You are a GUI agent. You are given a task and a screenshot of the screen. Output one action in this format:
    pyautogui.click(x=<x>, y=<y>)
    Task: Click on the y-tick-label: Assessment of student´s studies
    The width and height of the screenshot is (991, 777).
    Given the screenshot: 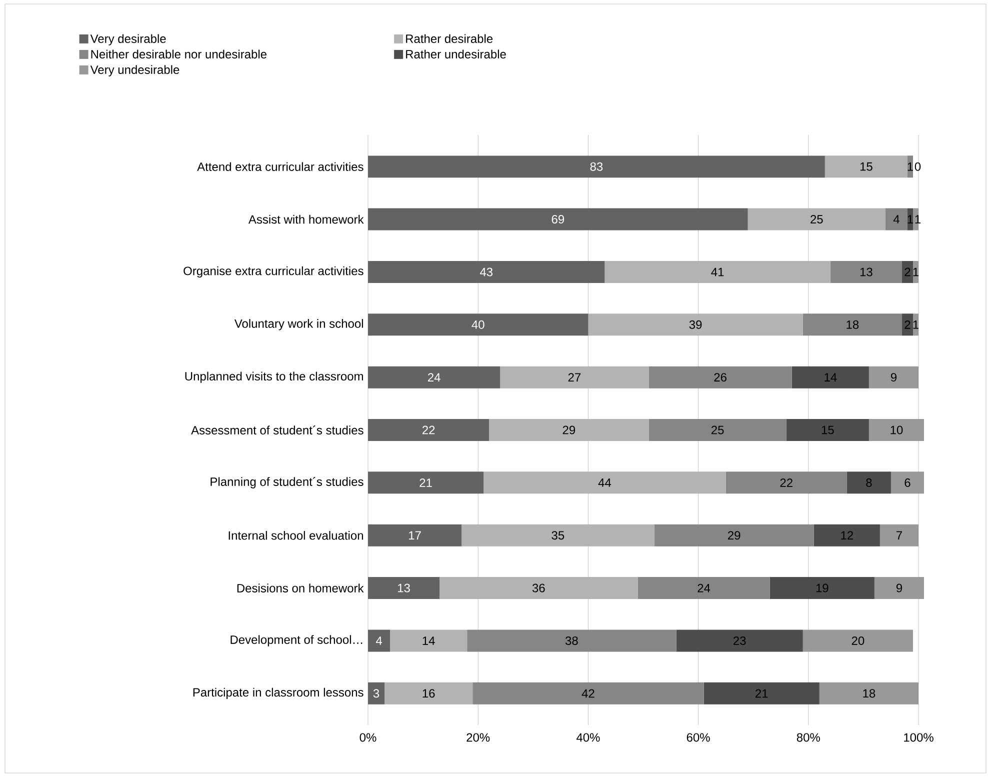 What is the action you would take?
    pyautogui.click(x=277, y=430)
    